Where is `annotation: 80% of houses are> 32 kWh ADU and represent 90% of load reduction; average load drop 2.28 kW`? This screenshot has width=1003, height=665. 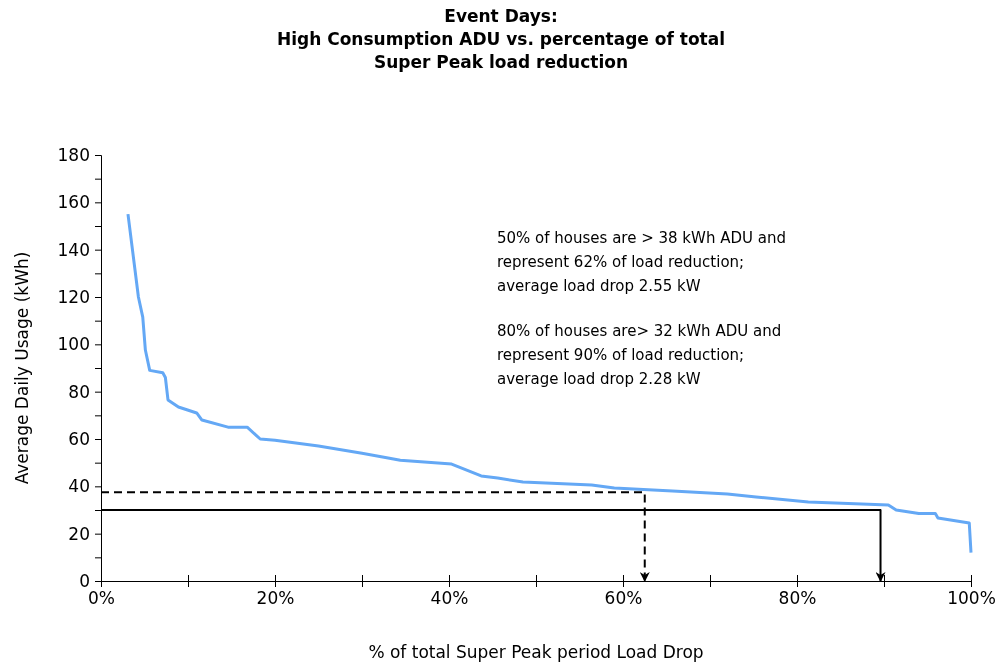 annotation: 80% of houses are> 32 kWh ADU and represent 90% of load reduction; average load drop 2.28 kW is located at coordinates (639, 355).